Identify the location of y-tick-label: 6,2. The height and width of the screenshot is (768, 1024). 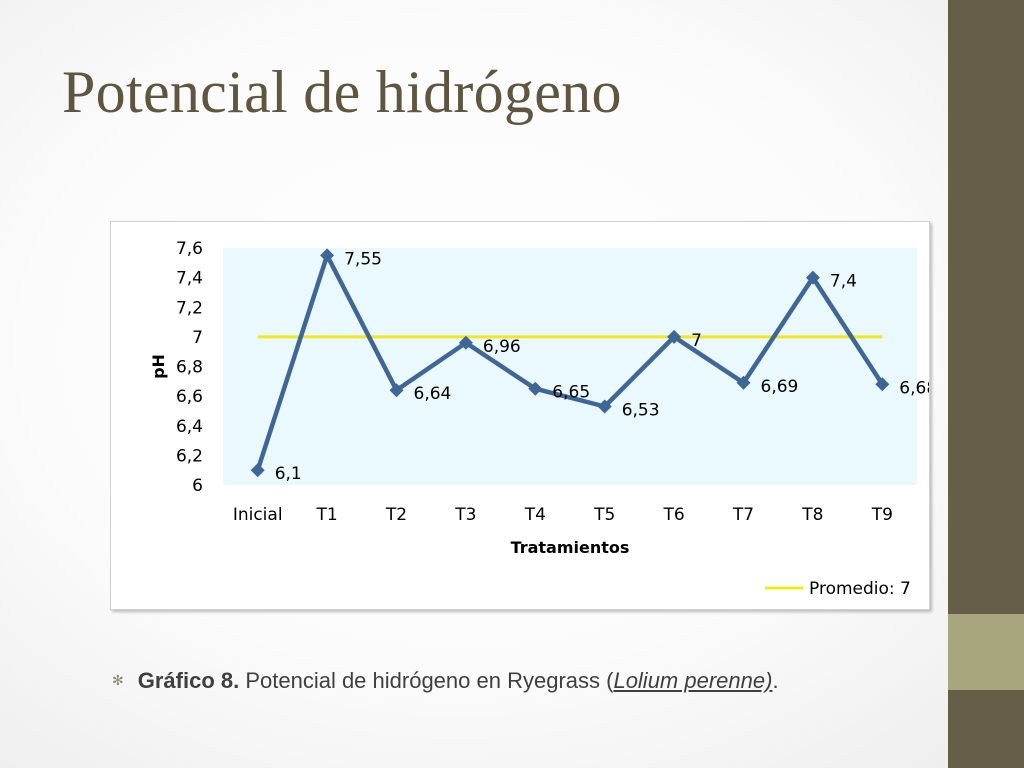
(189, 456).